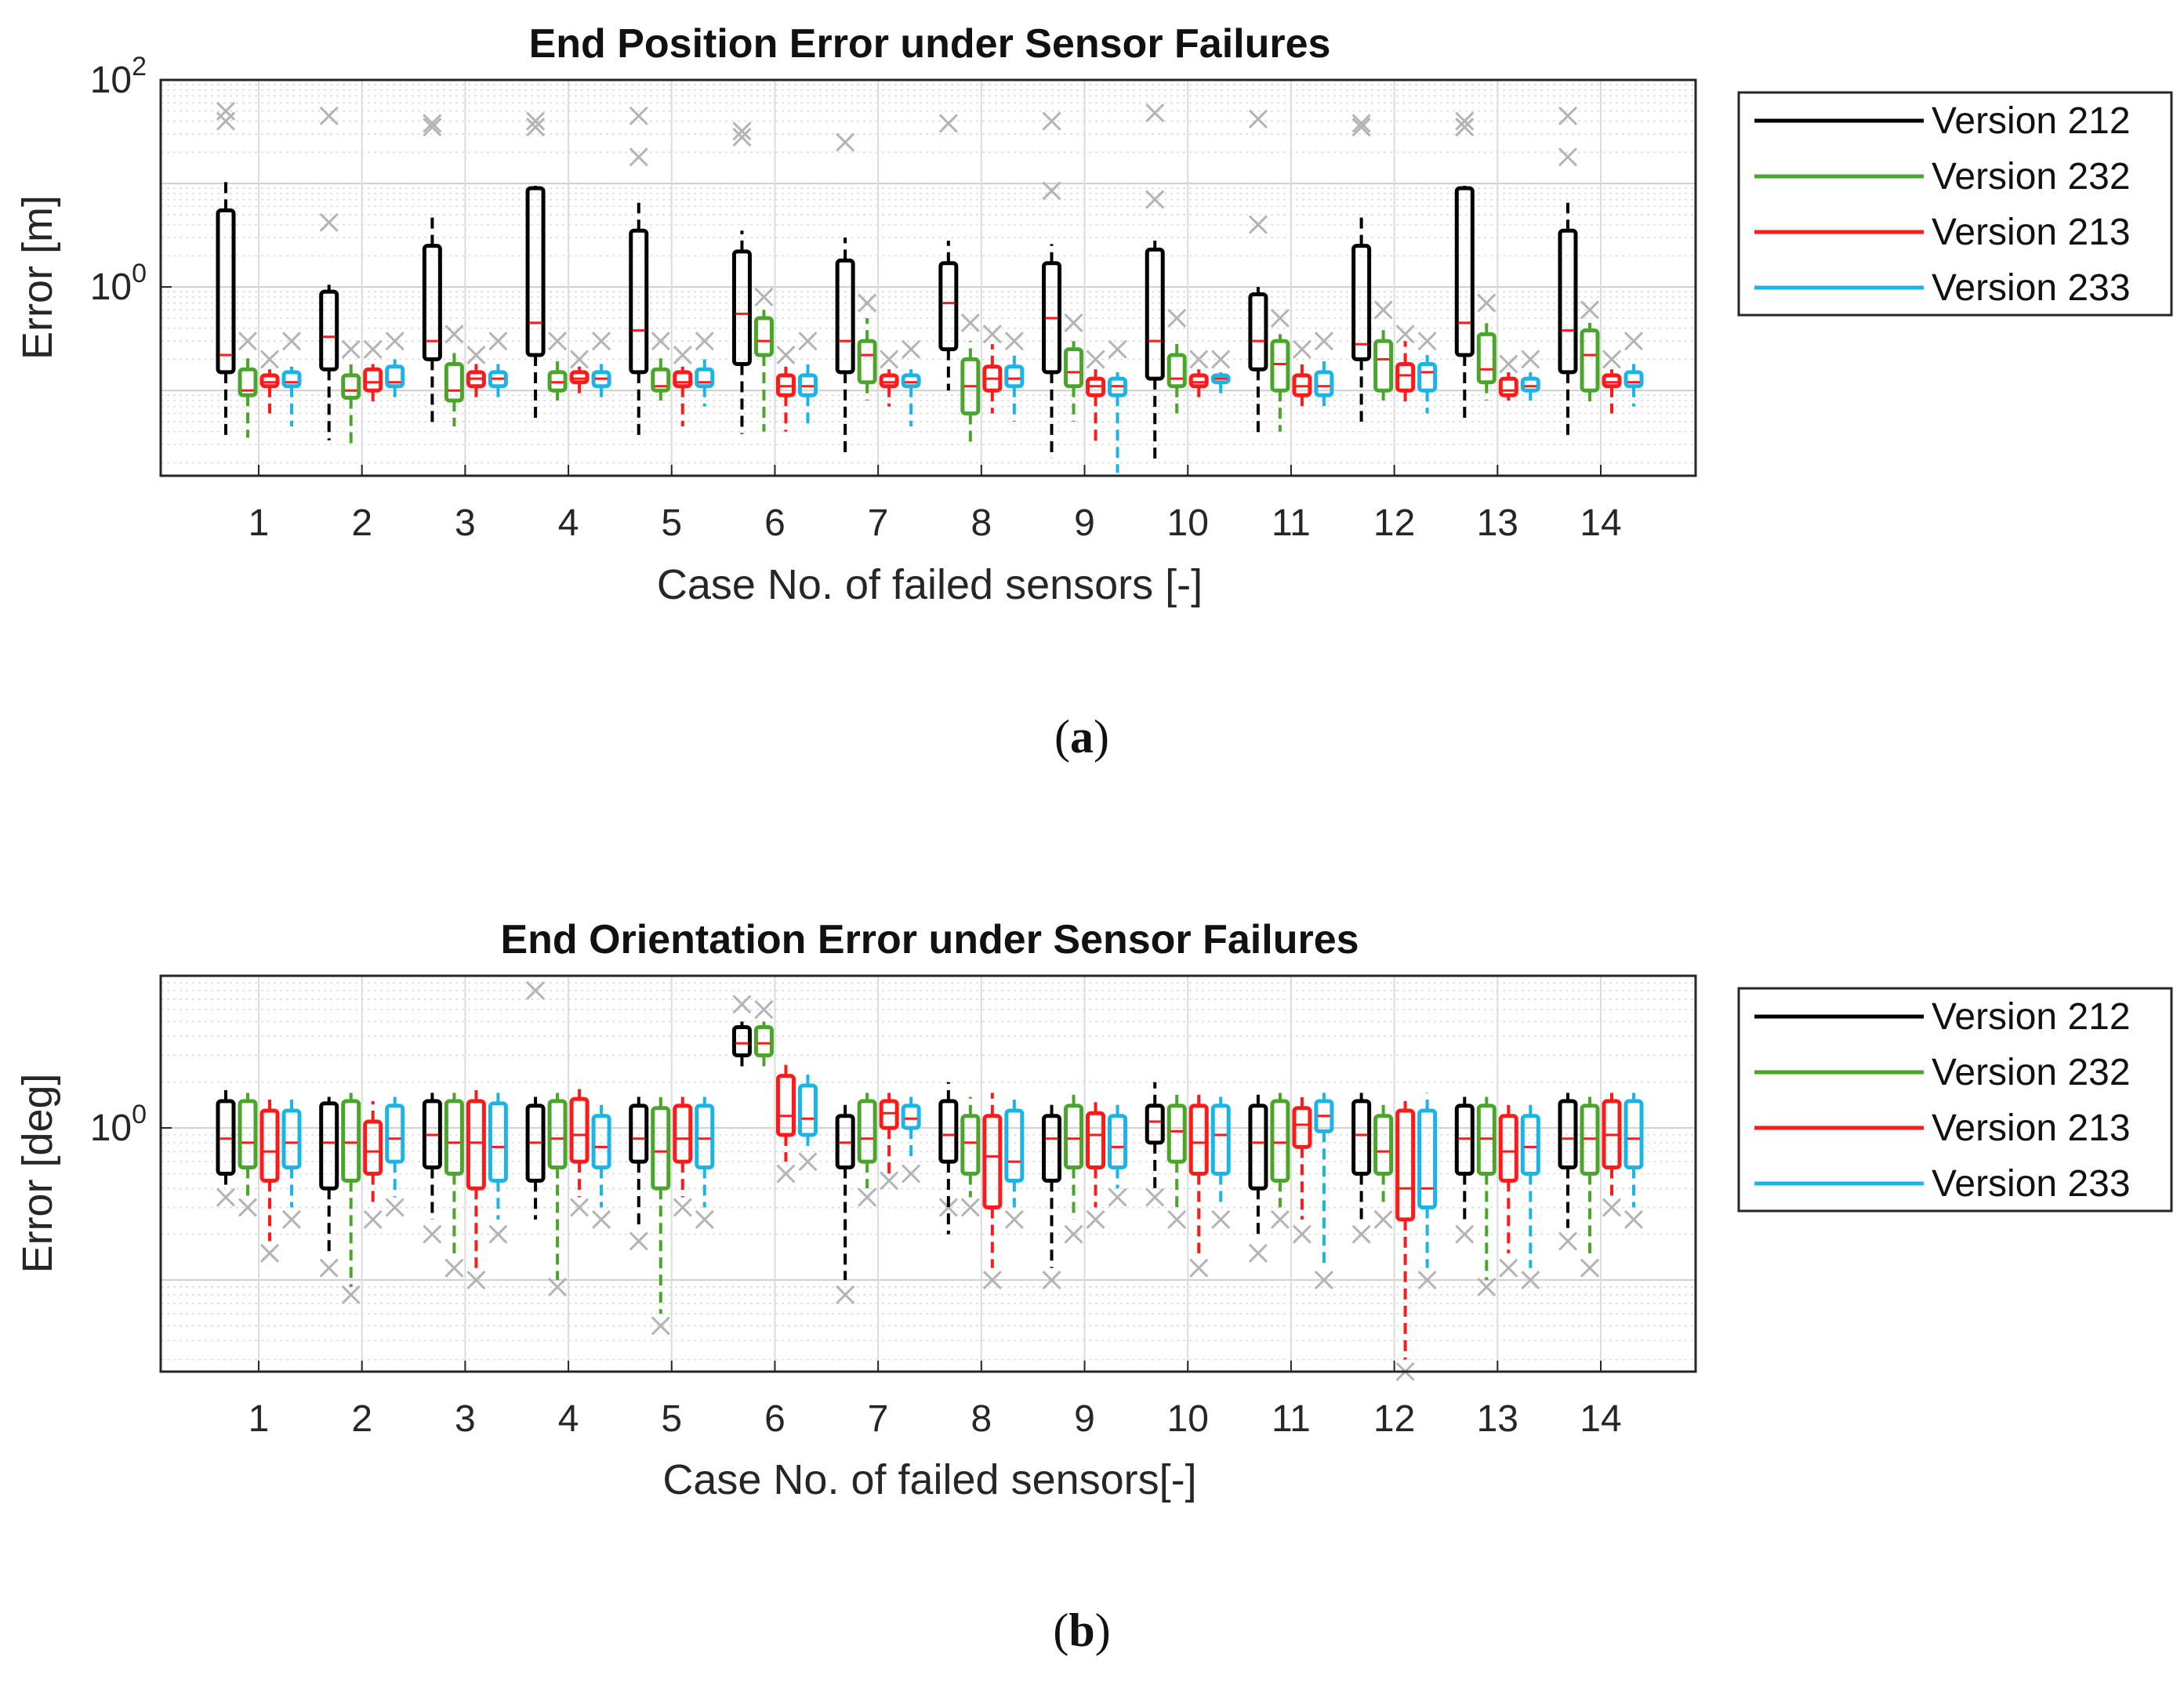 Image resolution: width=2184 pixels, height=1682 pixels. What do you see at coordinates (981, 523) in the screenshot?
I see `x-tick-label: 8` at bounding box center [981, 523].